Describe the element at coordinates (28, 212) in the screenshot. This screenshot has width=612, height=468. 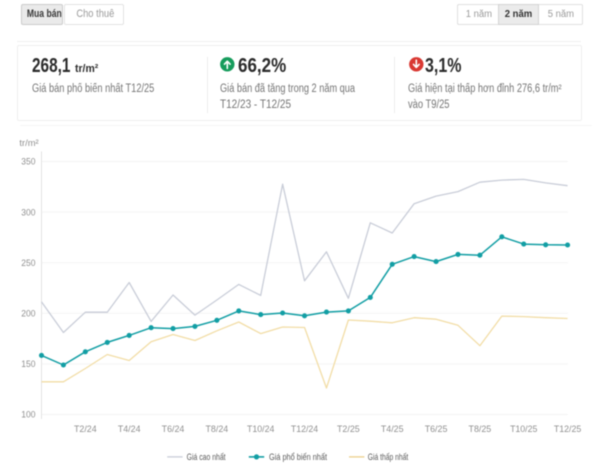
I see `svg-text: 300` at that location.